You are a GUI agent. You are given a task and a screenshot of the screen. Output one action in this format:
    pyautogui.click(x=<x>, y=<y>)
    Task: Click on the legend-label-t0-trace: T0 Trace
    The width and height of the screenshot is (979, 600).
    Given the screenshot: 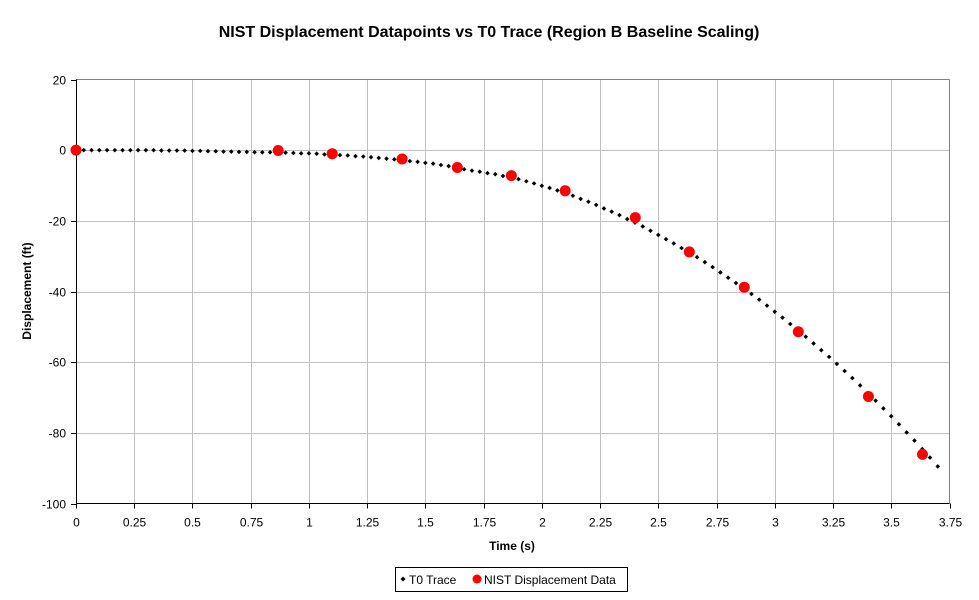 What is the action you would take?
    pyautogui.click(x=433, y=580)
    